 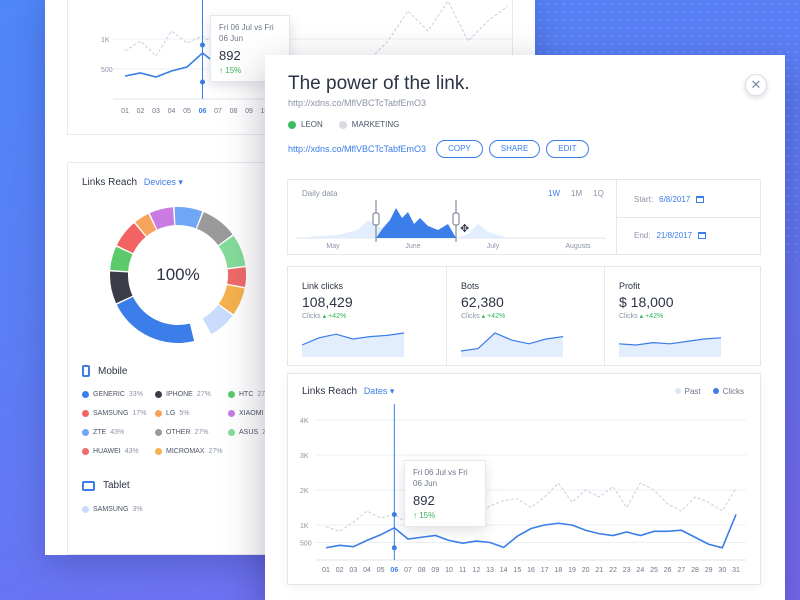 I want to click on daily-data-label: Daily data, so click(x=320, y=193).